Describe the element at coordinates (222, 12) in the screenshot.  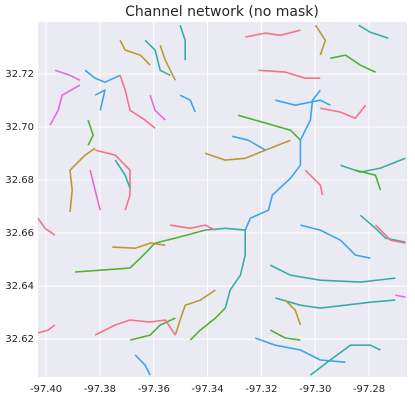
I see `chart-title: Channel network (no mask)` at that location.